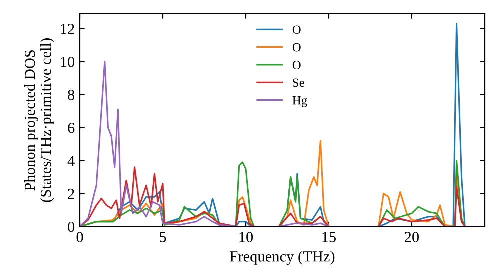 Image resolution: width=500 pixels, height=280 pixels. I want to click on legend-label: Se, so click(298, 83).